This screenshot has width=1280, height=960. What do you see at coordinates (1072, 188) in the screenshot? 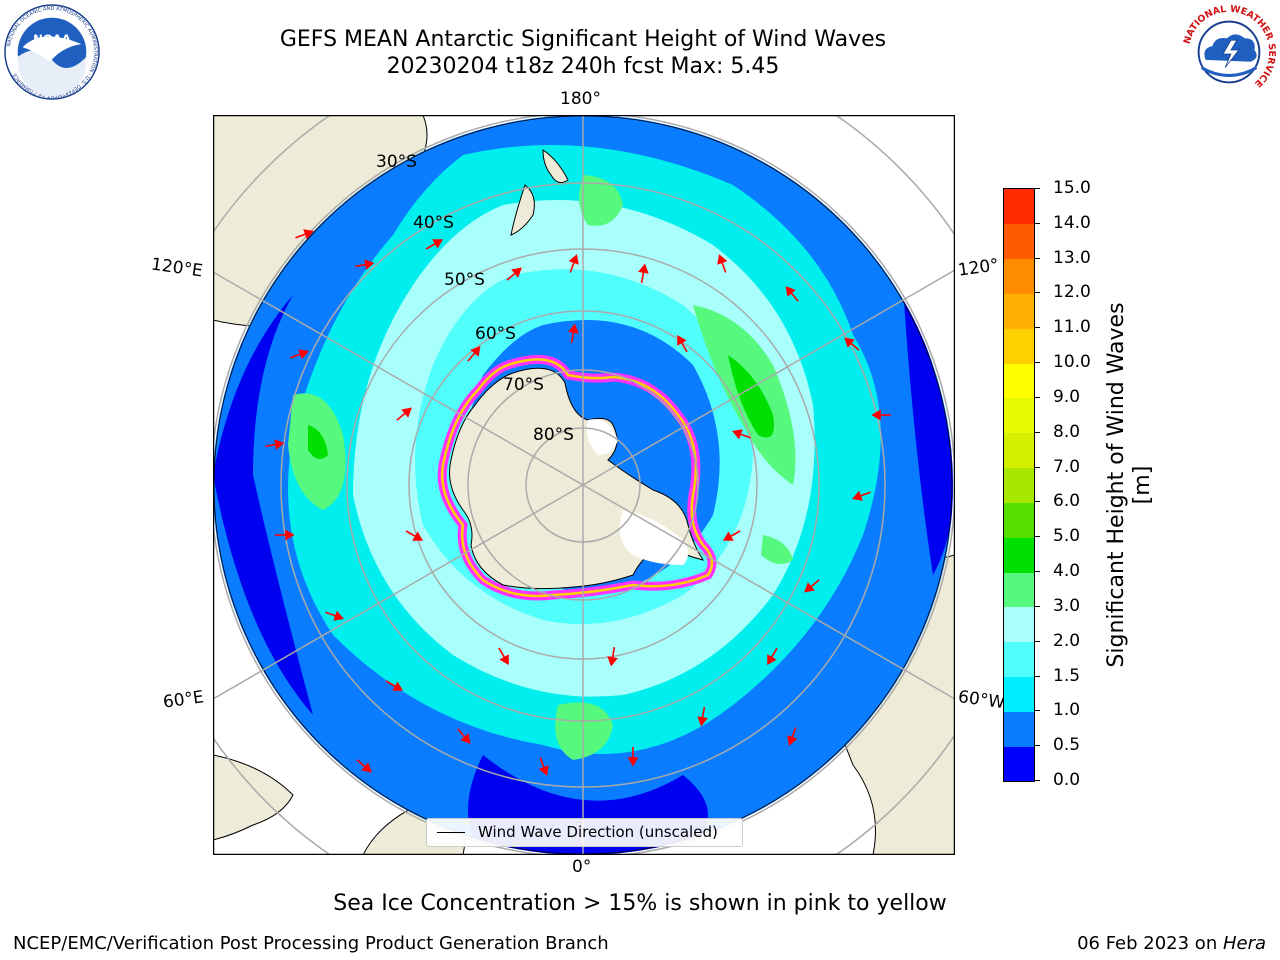
I see `colorbar-tick-label: 15.0` at bounding box center [1072, 188].